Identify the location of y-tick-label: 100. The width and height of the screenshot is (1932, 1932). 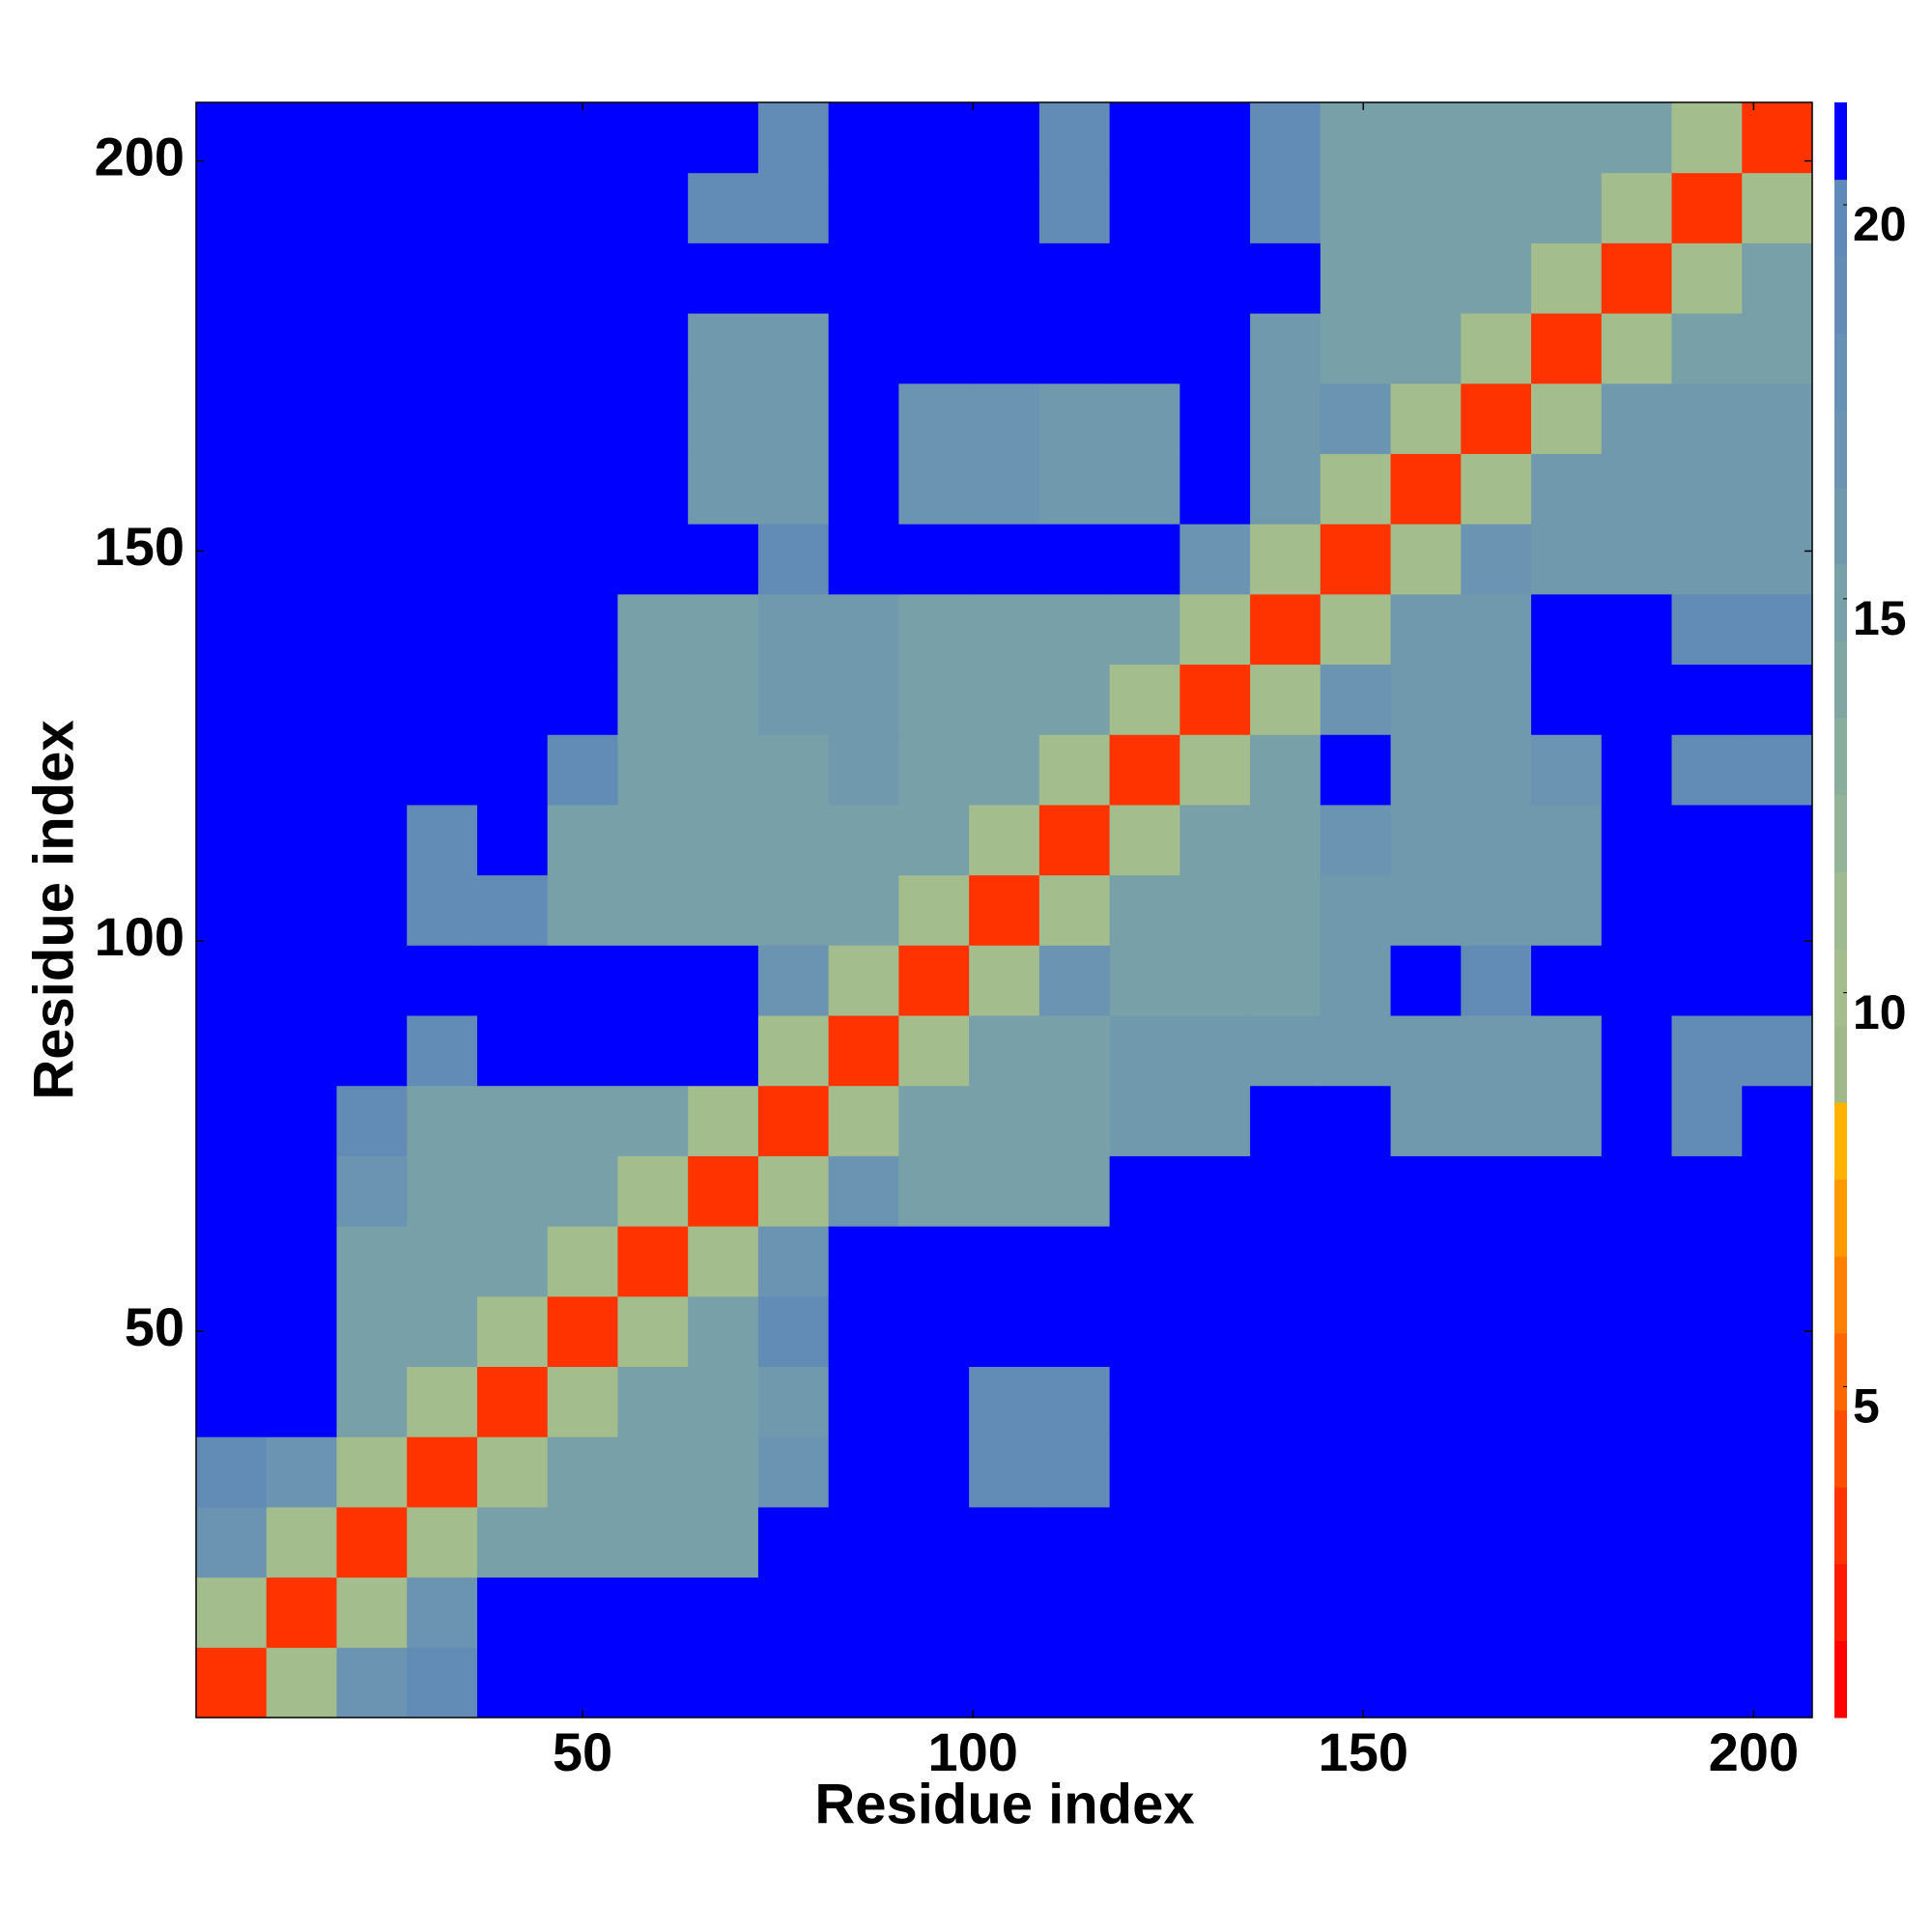
(140, 936).